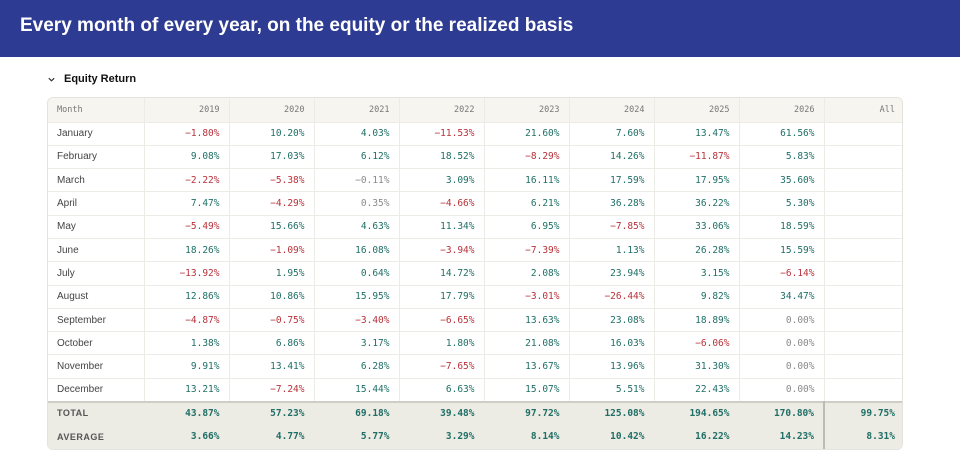 The image size is (960, 454). Describe the element at coordinates (612, 227) in the screenshot. I see `return-cell: −7.85%` at that location.